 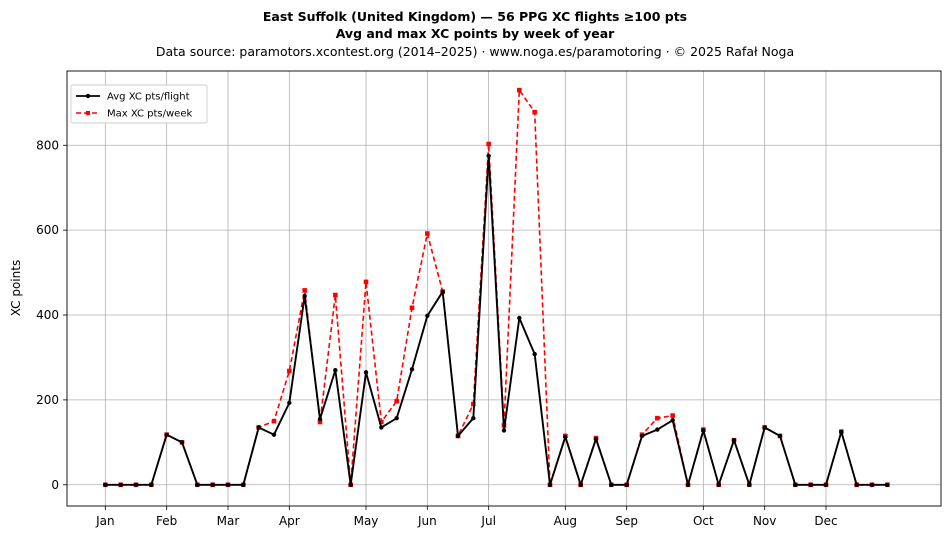 I want to click on x-tick-label: Oct, so click(x=703, y=521).